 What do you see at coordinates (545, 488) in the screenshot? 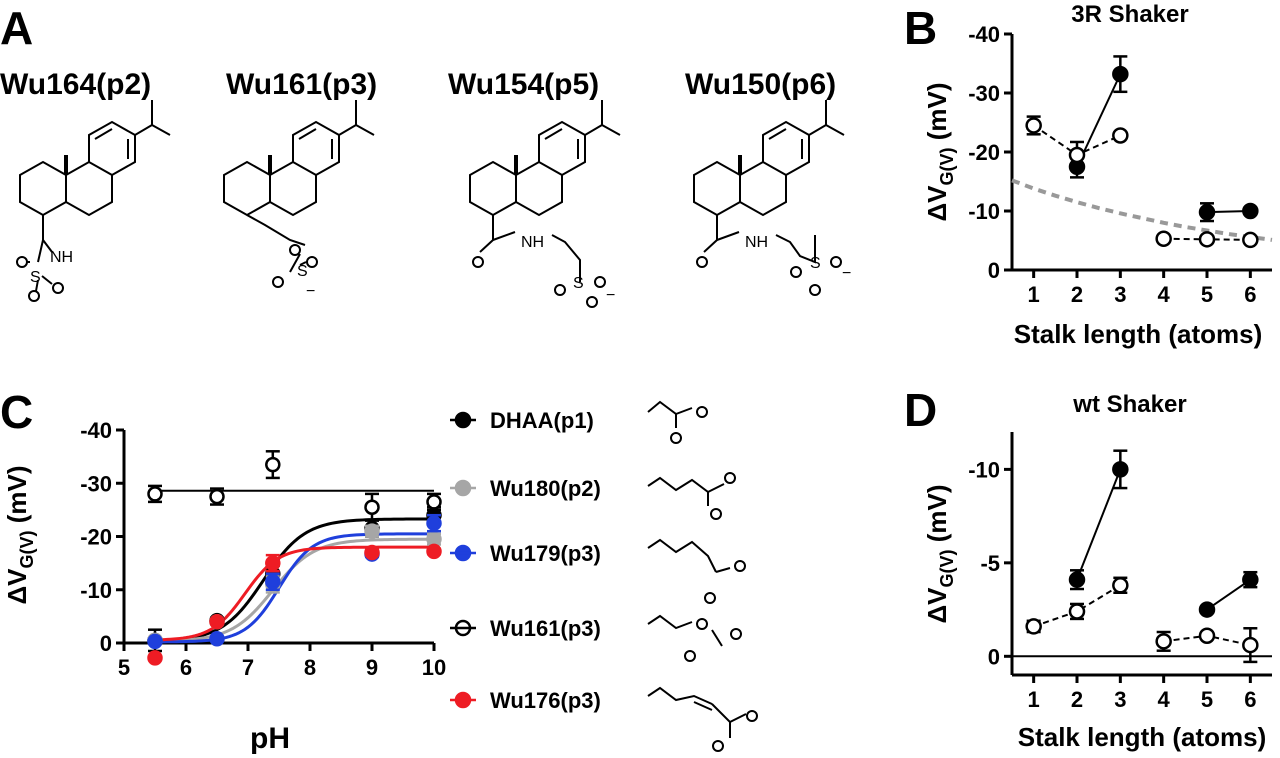
I see `legend-label: Wu180(p2)` at bounding box center [545, 488].